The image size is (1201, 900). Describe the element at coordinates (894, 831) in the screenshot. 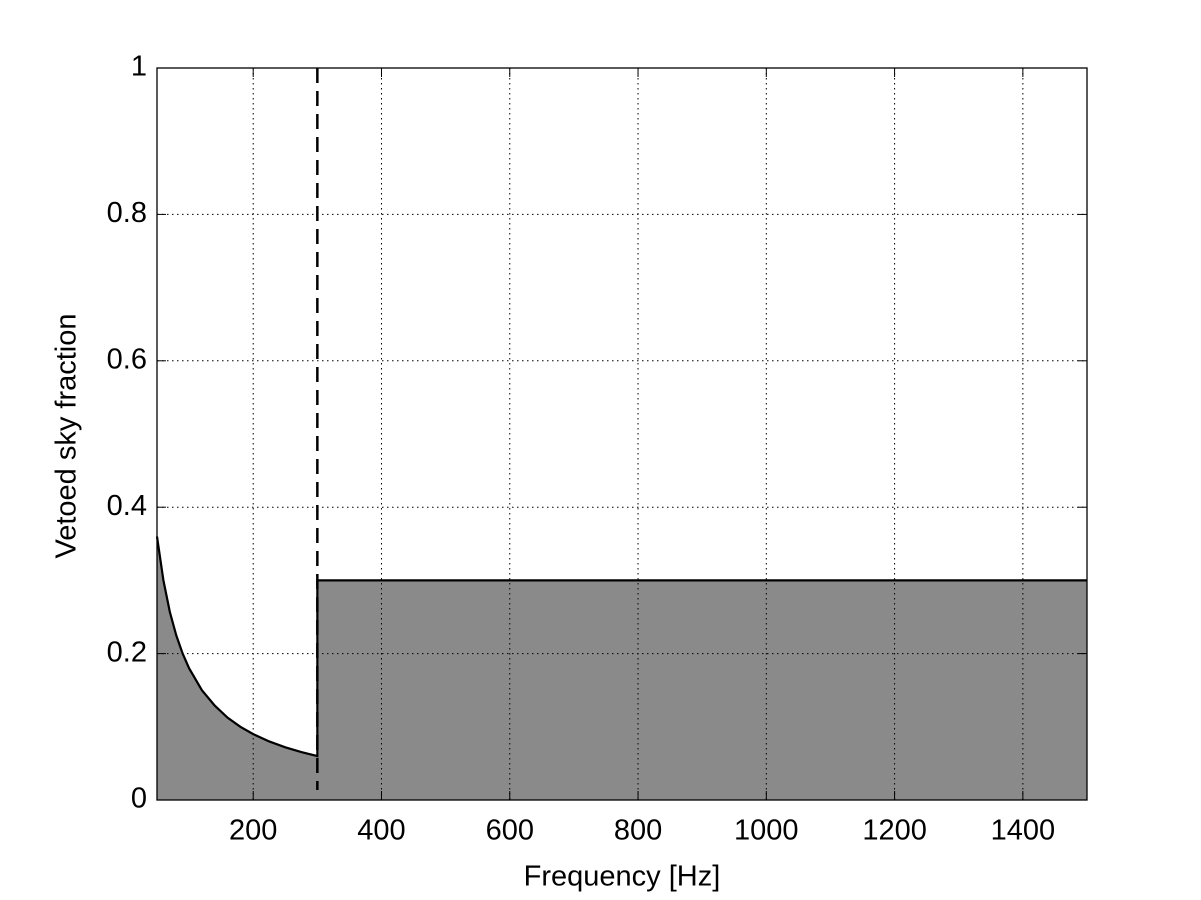

I see `x-tick-label: 1200` at that location.